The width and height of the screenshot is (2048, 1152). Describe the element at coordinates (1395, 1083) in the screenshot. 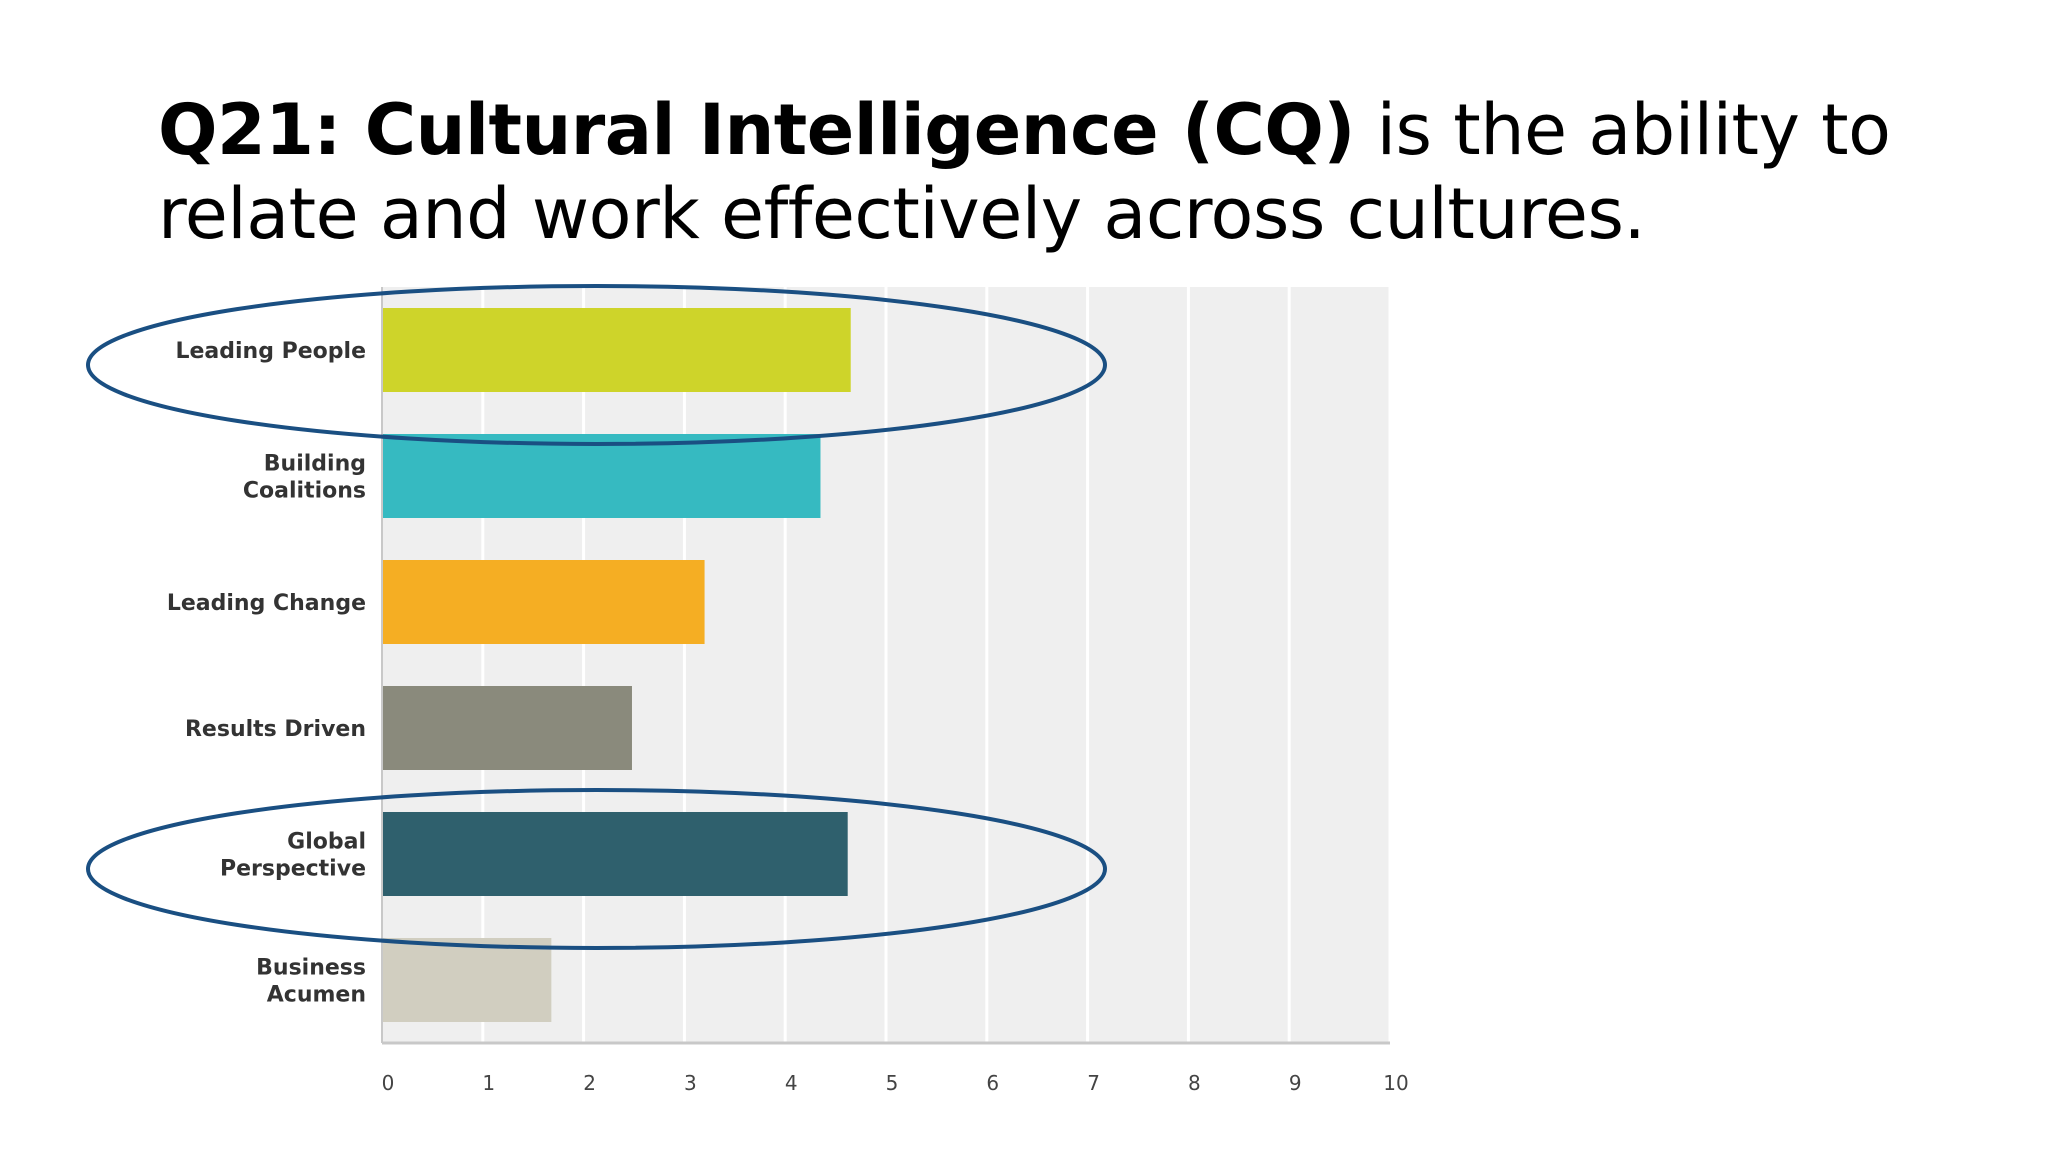

I see `x-tick-label: 10` at that location.